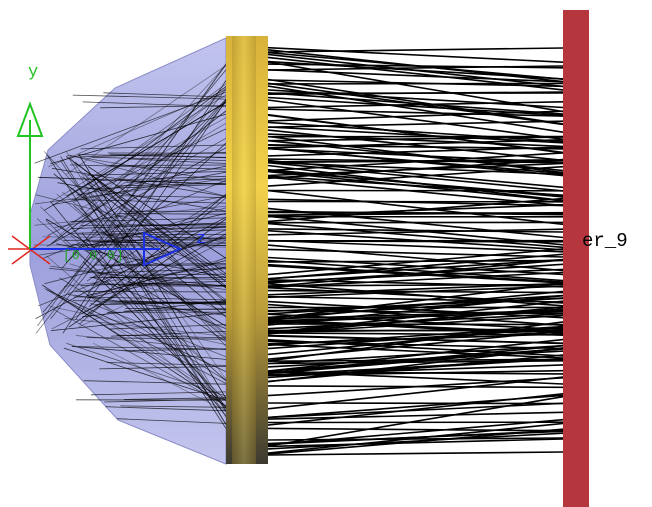 The image size is (652, 507). What do you see at coordinates (244, 250) in the screenshot?
I see `lens-highlight` at bounding box center [244, 250].